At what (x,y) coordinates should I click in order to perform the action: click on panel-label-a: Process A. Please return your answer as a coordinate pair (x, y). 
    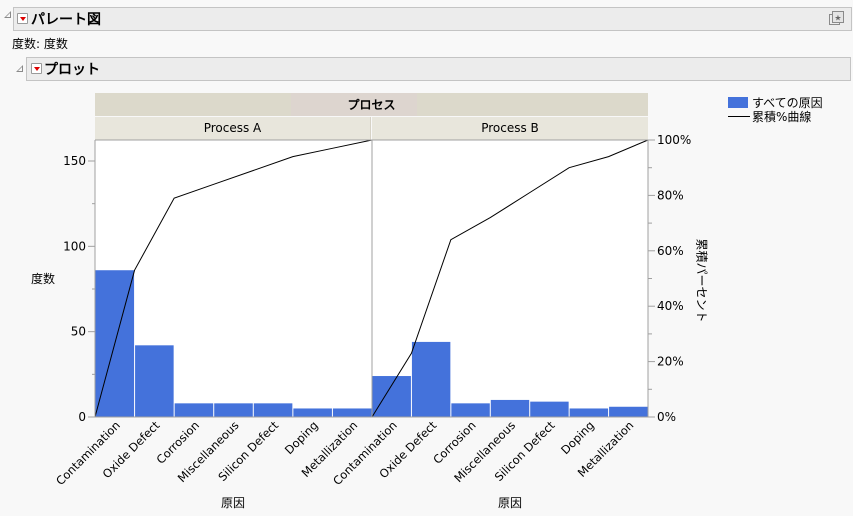
    Looking at the image, I should click on (232, 128).